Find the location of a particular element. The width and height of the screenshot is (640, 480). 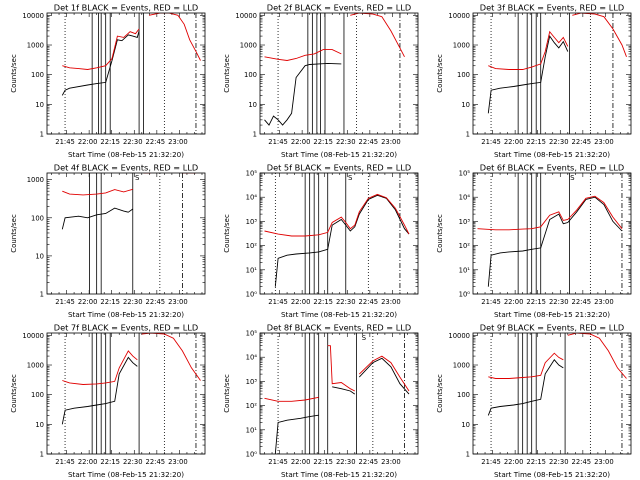

y-tick-label: 10⁵ is located at coordinates (252, 334).